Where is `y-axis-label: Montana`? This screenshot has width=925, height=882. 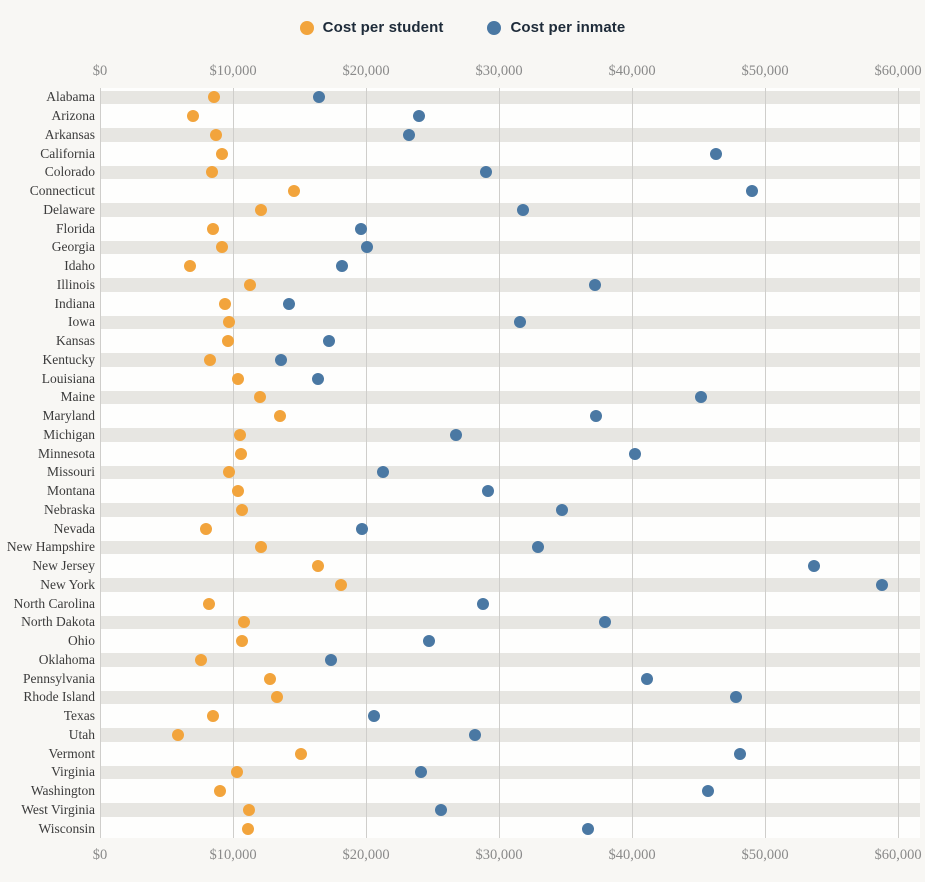
y-axis-label: Montana is located at coordinates (71, 491).